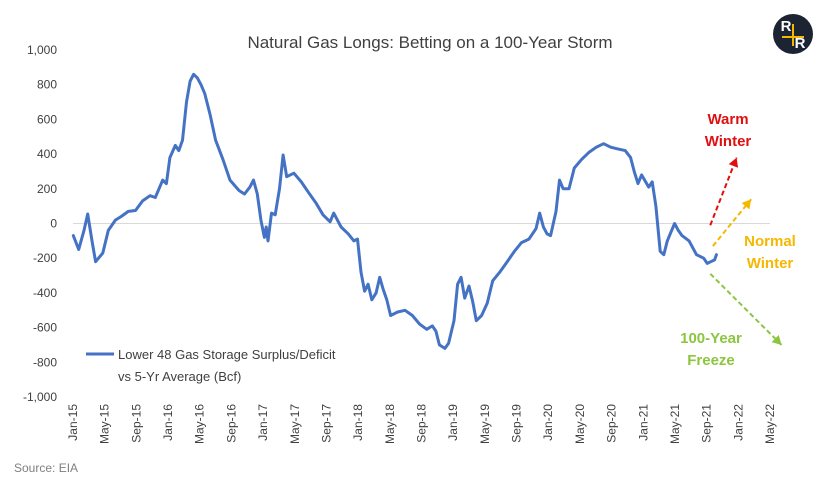 The image size is (826, 482). I want to click on x-tick-label: Jan-17, so click(263, 422).